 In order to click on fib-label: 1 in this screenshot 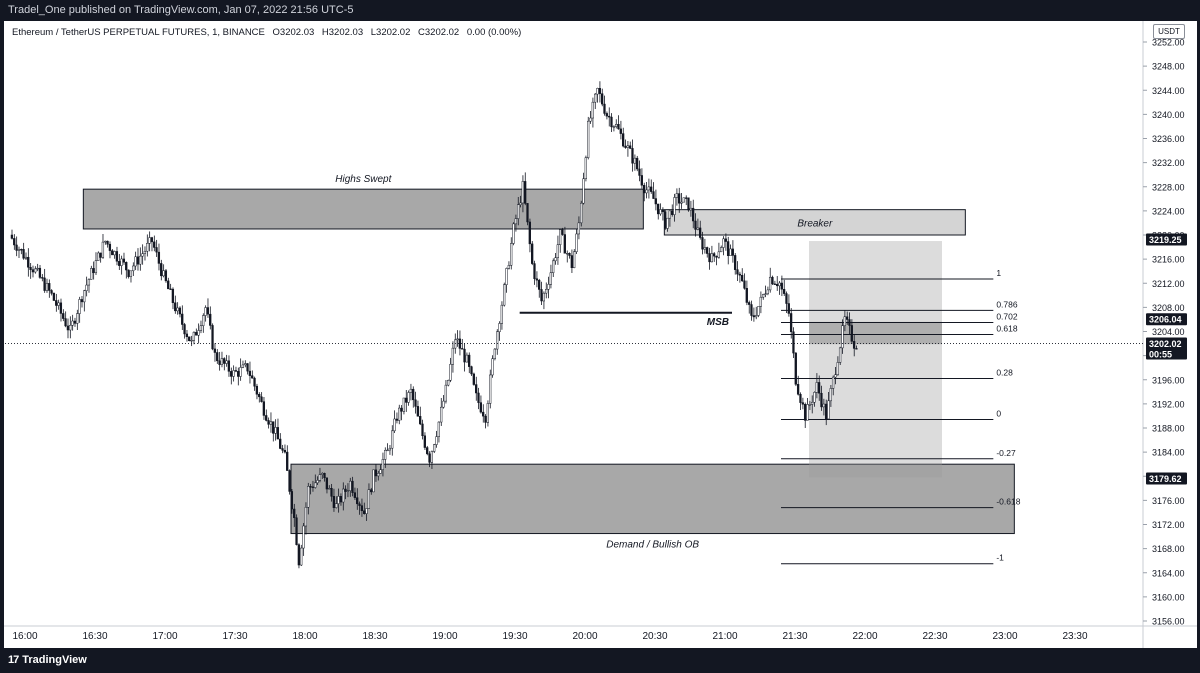, I will do `click(998, 273)`.